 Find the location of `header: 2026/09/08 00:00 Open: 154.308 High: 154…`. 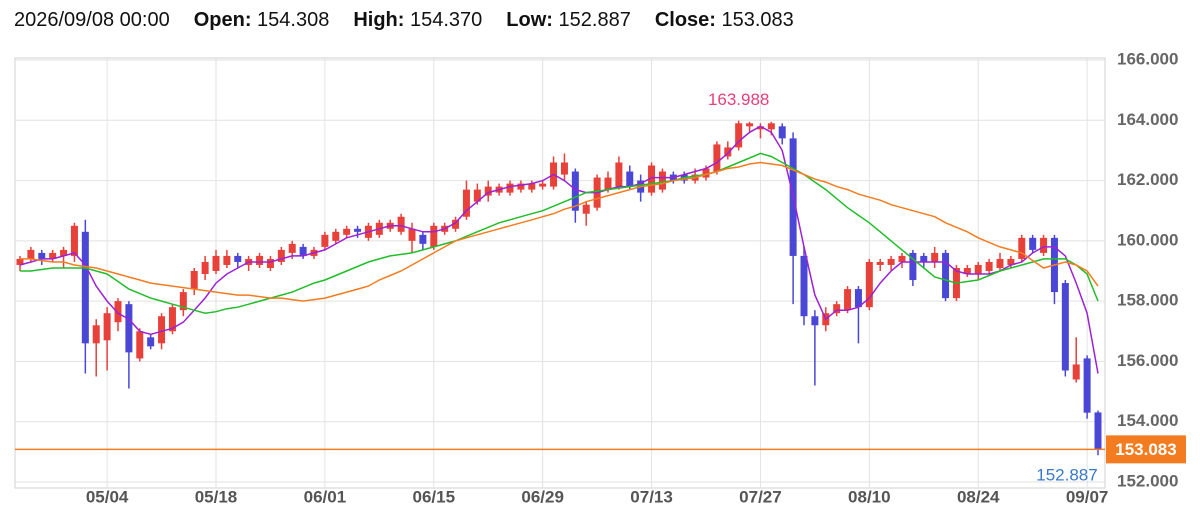

header: 2026/09/08 00:00 Open: 154.308 High: 154… is located at coordinates (404, 20).